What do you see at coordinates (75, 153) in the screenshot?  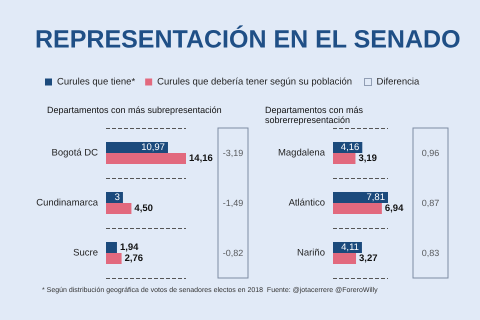 I see `y-tick-label: Bogotá DC` at bounding box center [75, 153].